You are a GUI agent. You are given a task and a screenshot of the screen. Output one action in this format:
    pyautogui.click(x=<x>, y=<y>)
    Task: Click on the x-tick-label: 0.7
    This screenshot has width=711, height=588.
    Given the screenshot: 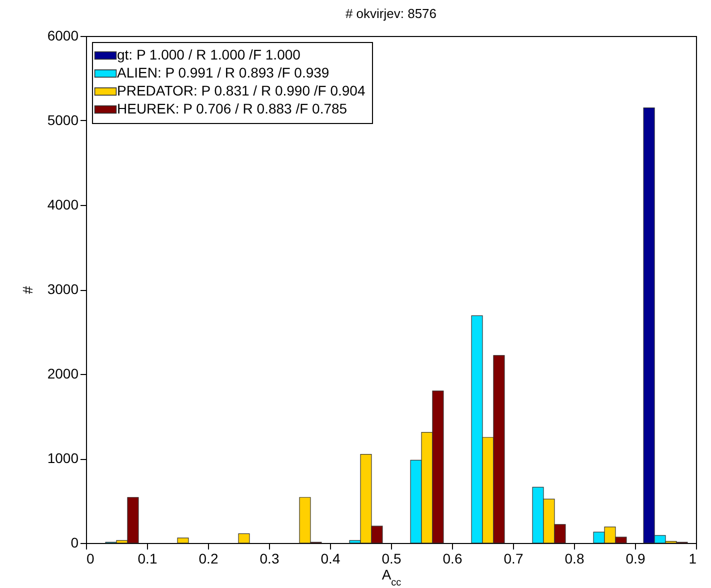 What is the action you would take?
    pyautogui.click(x=514, y=558)
    